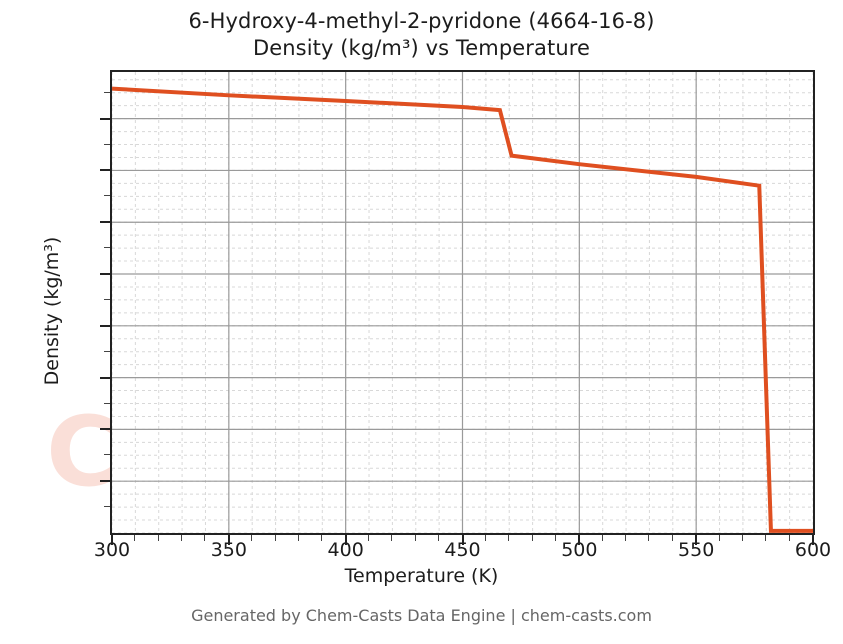  What do you see at coordinates (579, 550) in the screenshot?
I see `x-tick-label: 500` at bounding box center [579, 550].